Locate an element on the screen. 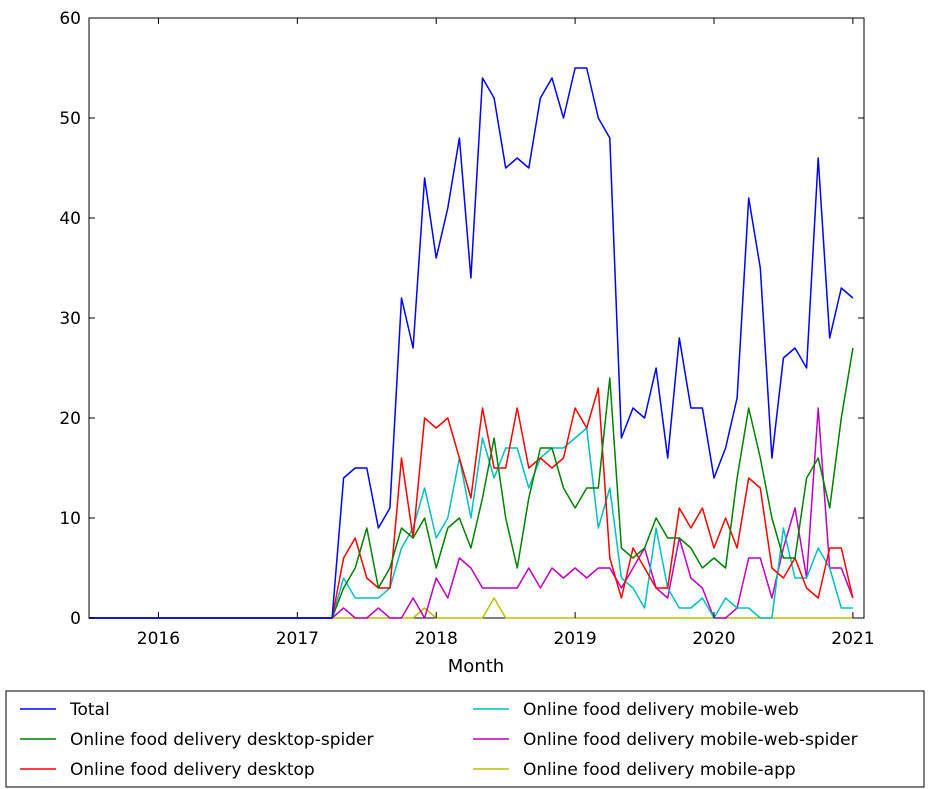  legend-label: Online food delivery mobile-web is located at coordinates (661, 710).